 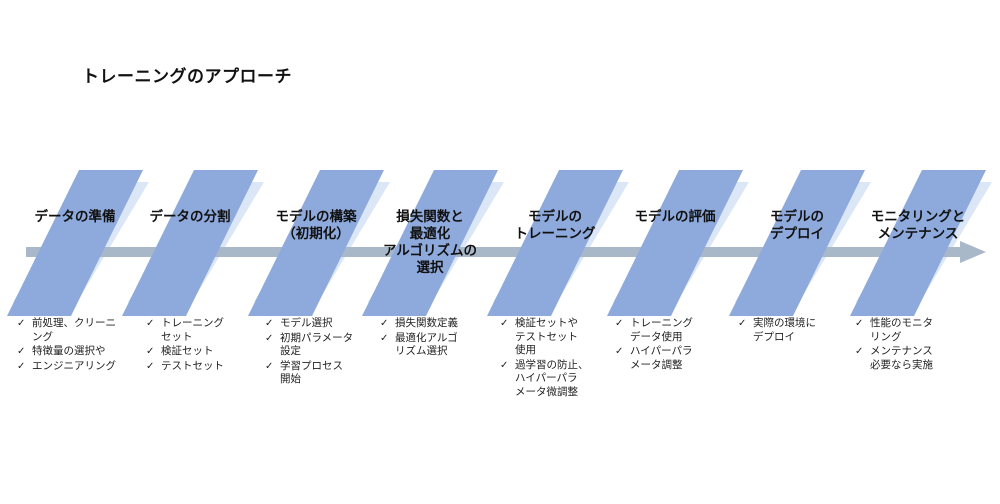 I want to click on bullet-text: 開始, so click(x=290, y=379).